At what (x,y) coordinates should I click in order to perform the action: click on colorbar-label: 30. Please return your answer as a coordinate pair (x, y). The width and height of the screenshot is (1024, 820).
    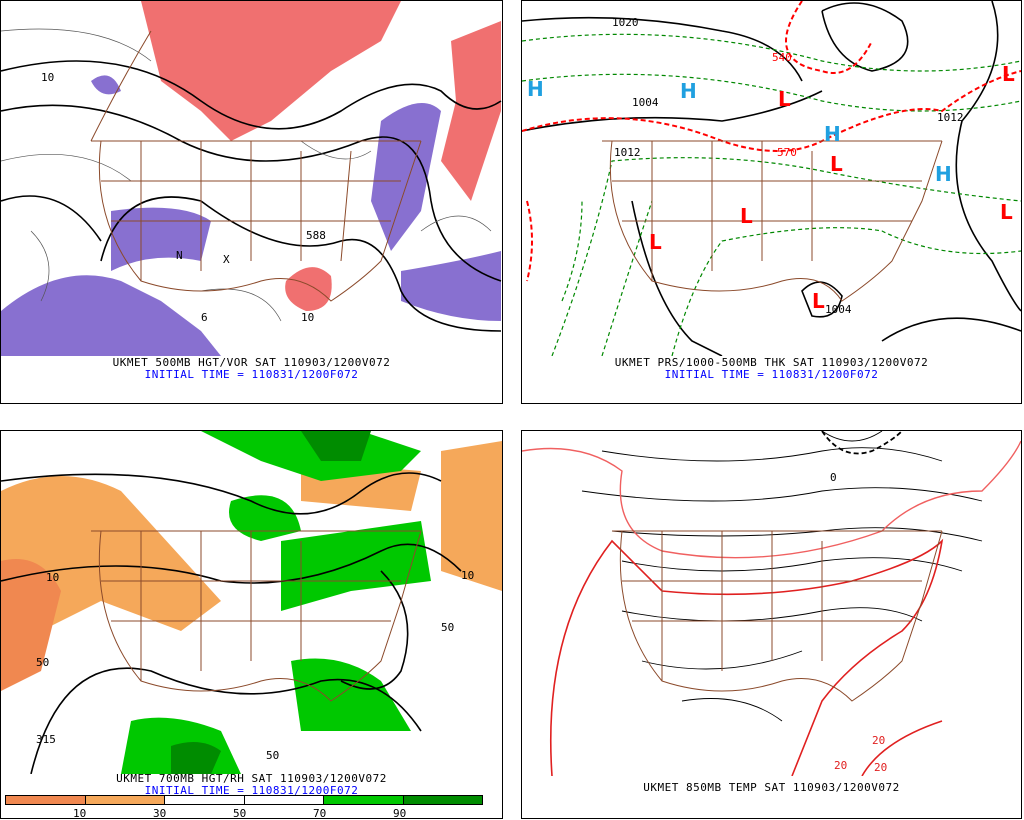
    Looking at the image, I should click on (160, 813).